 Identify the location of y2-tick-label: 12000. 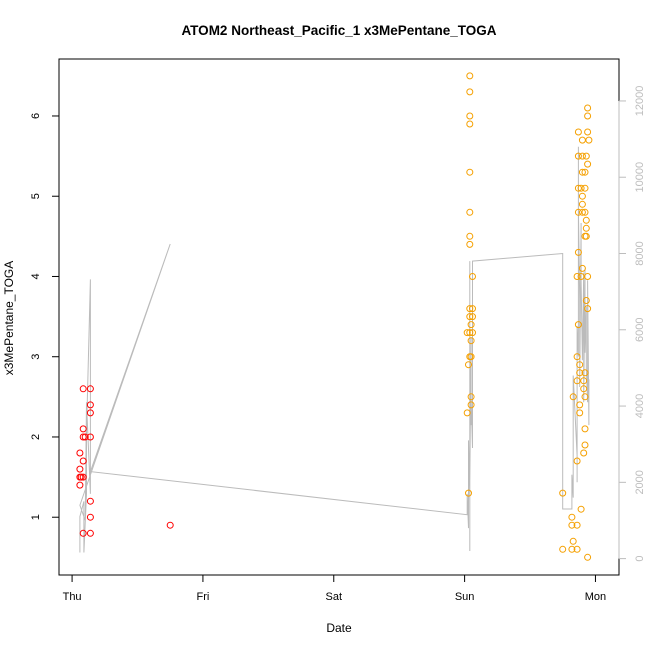
(640, 101).